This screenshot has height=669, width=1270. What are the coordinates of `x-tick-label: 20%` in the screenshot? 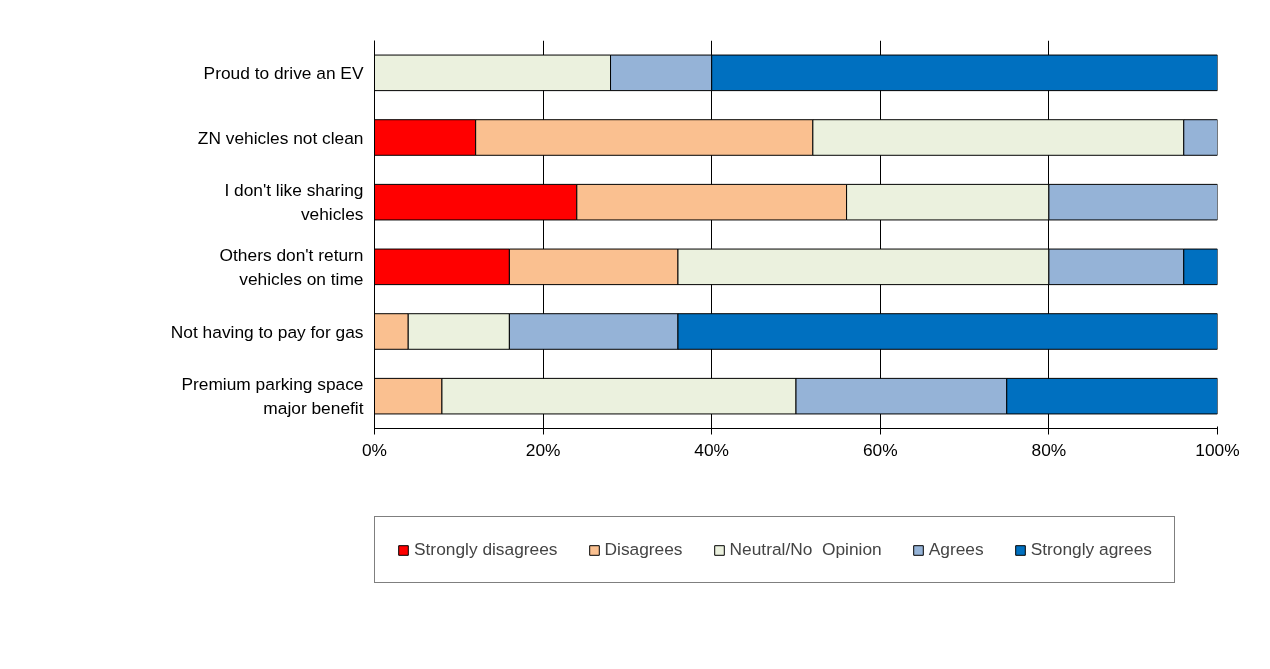 It's located at (543, 449).